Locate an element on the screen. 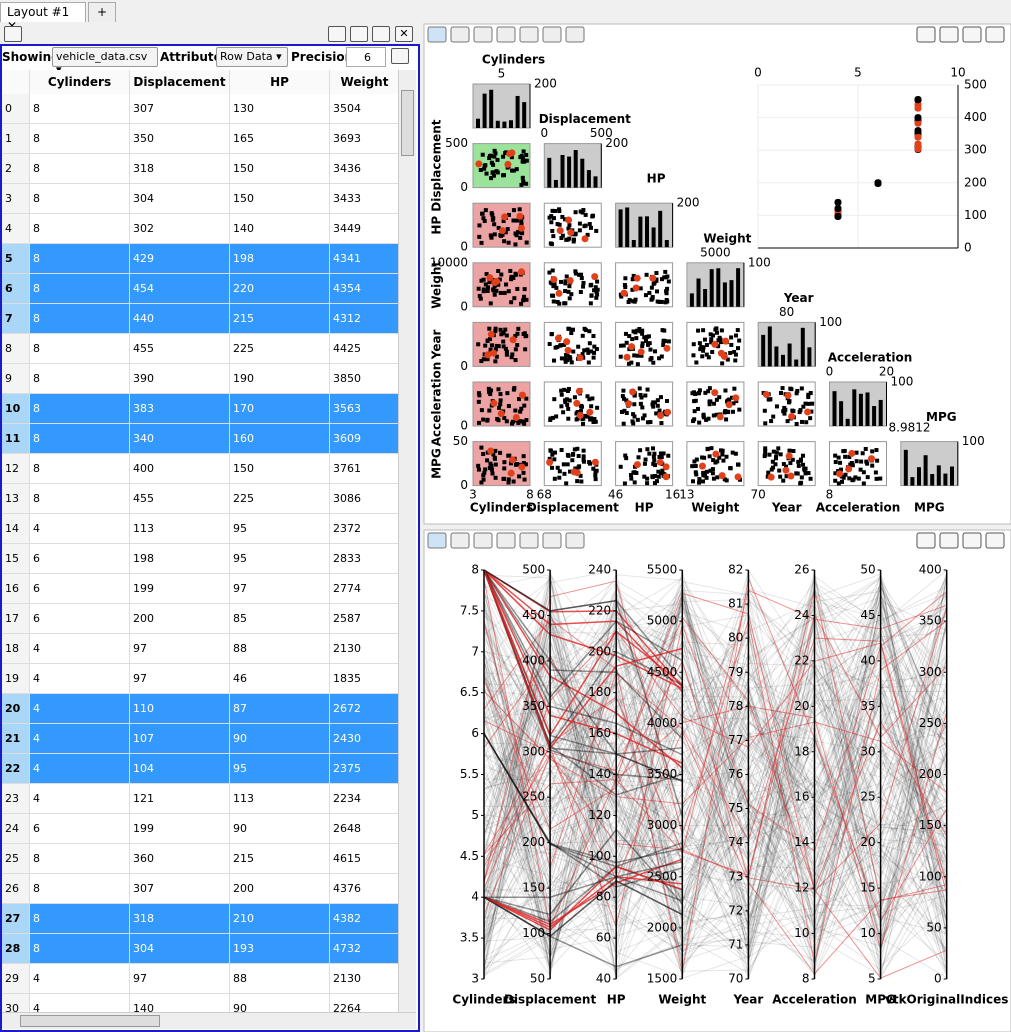 The image size is (1011, 1032). tick-label: 5 is located at coordinates (475, 815).